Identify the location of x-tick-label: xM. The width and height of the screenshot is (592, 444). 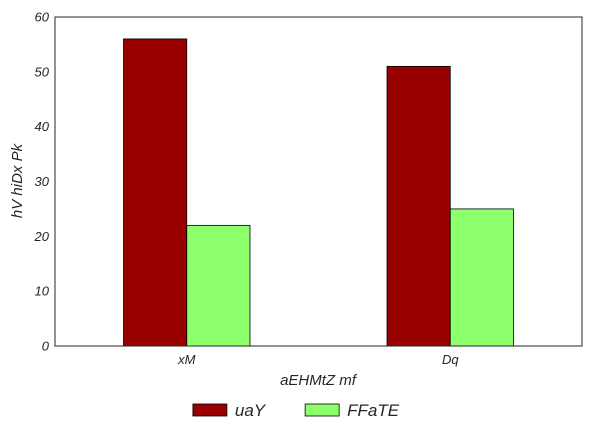
(186, 359).